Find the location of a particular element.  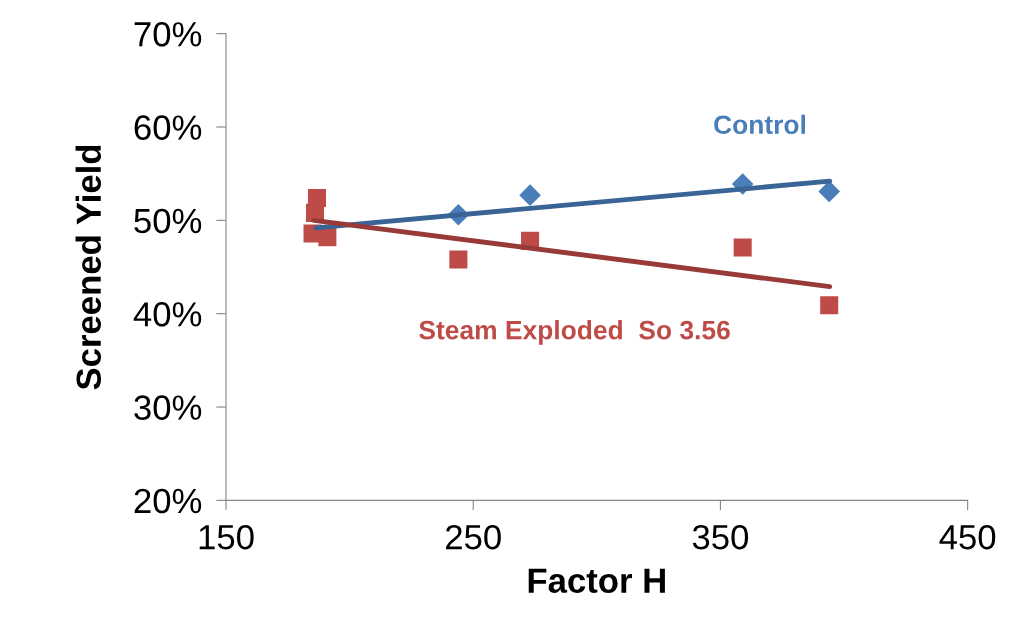

y-tick-label: 20% is located at coordinates (168, 501).